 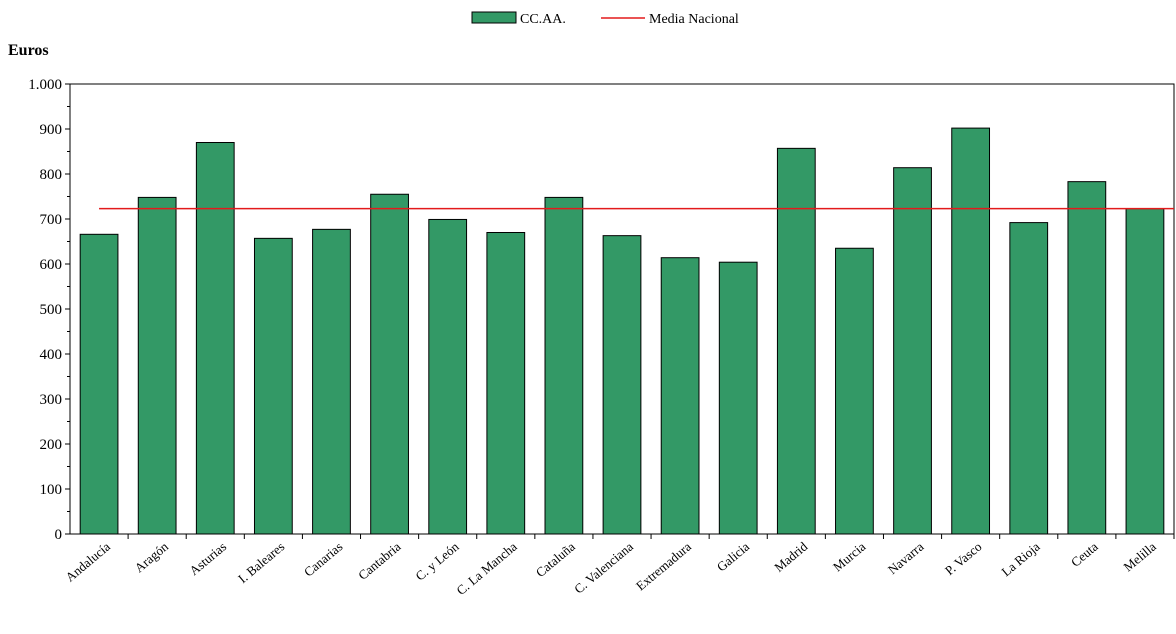 I want to click on bar-extremadura, so click(x=680, y=396).